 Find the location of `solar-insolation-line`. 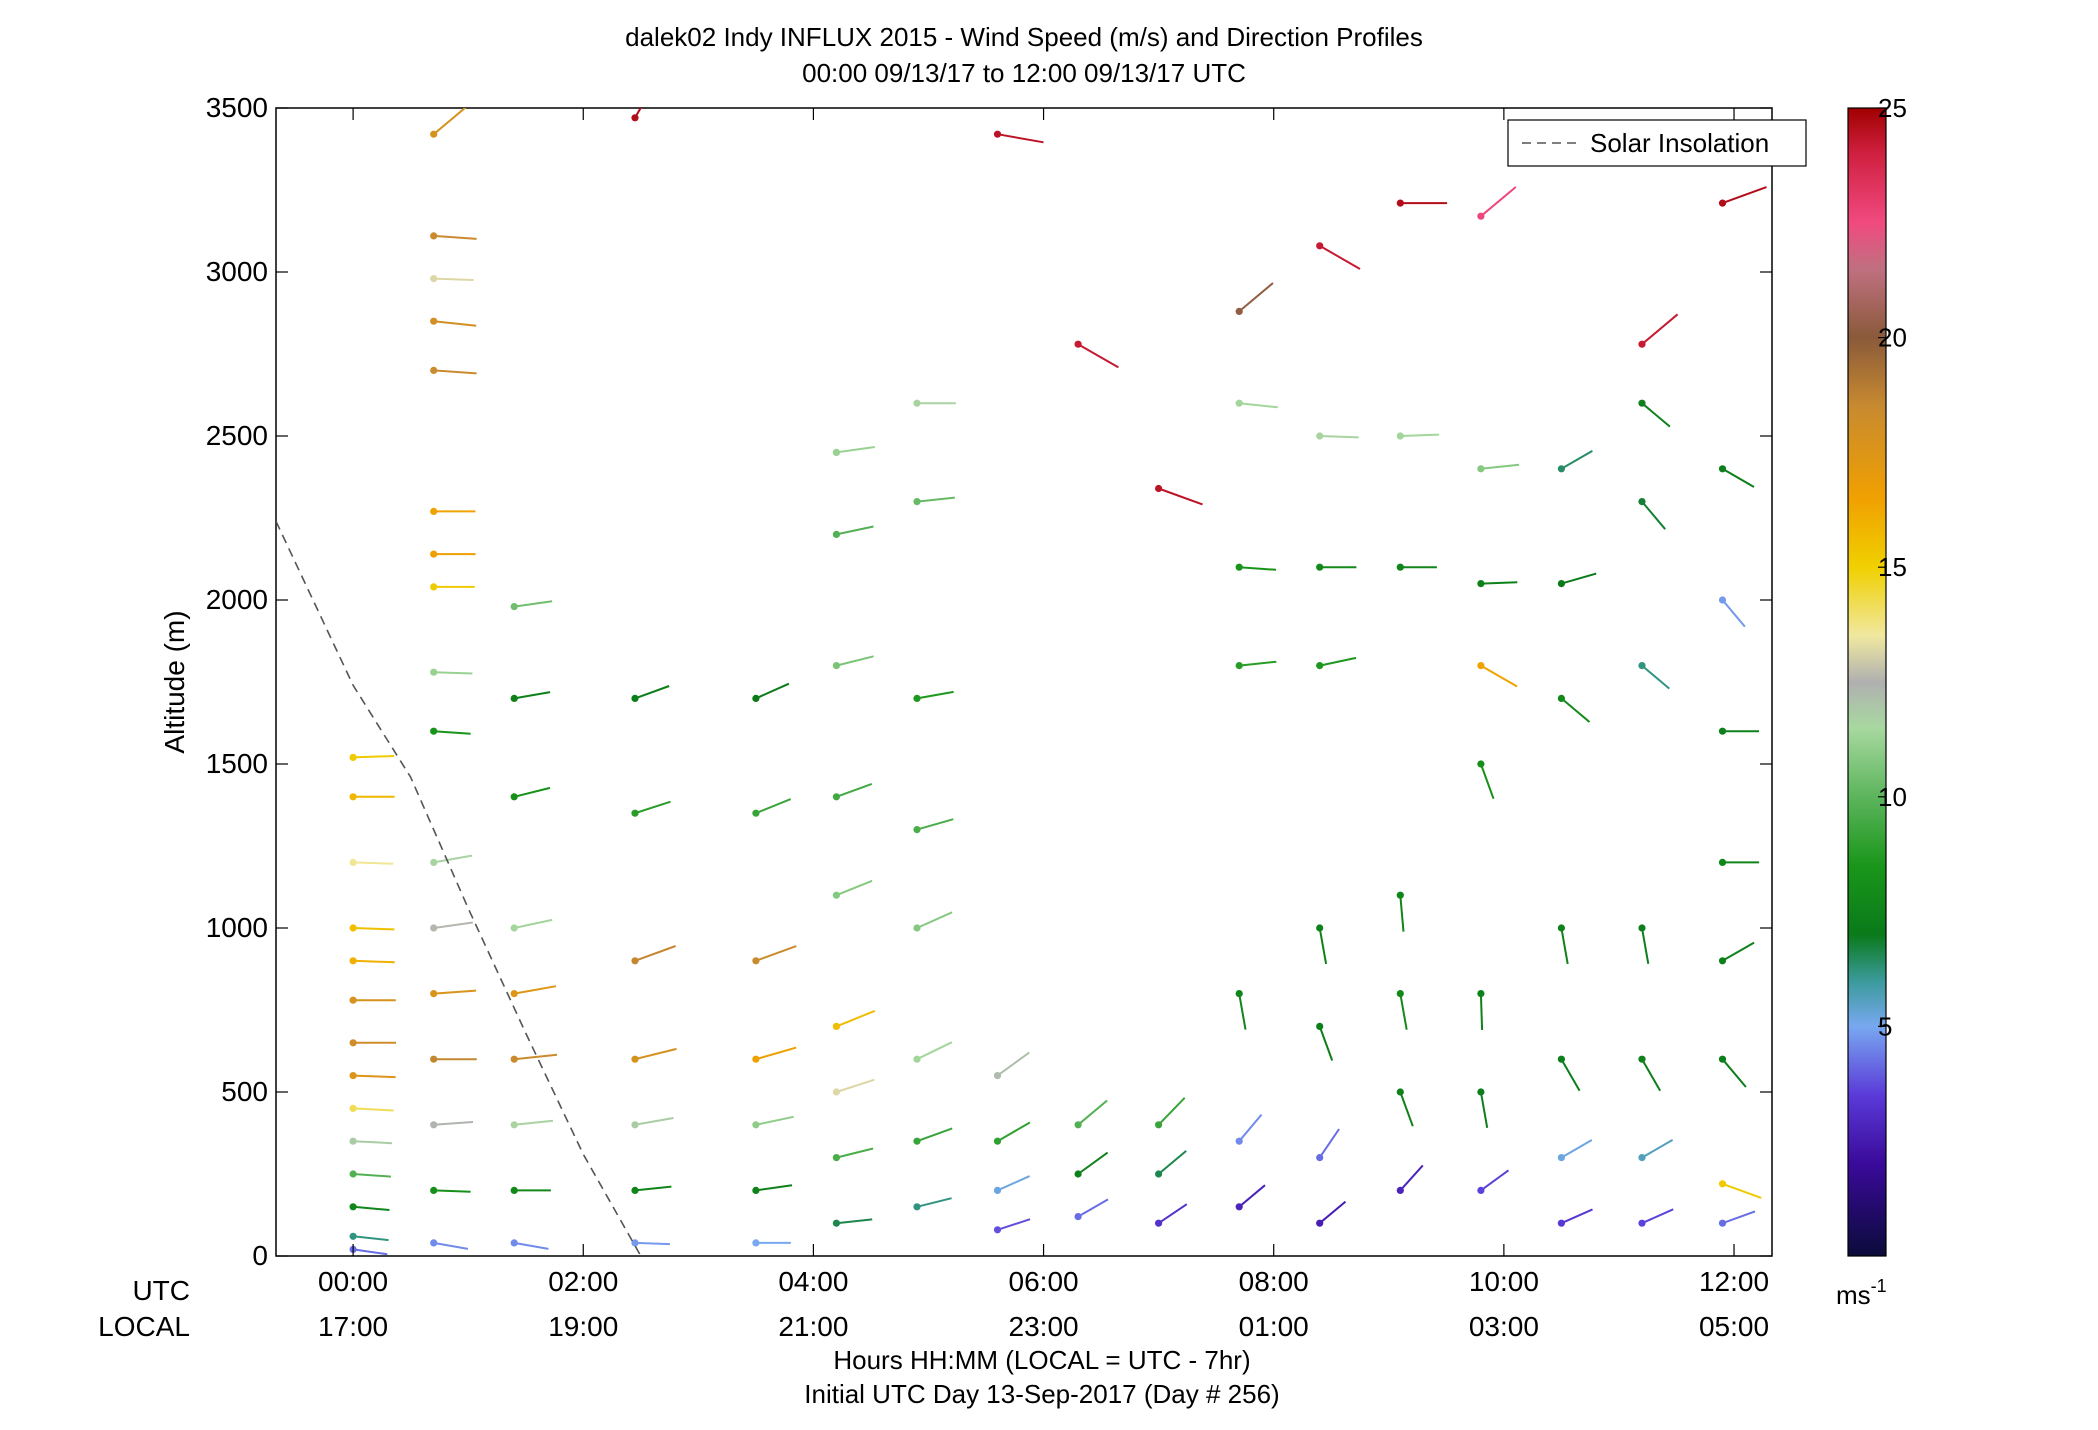

solar-insolation-line is located at coordinates (459, 888).